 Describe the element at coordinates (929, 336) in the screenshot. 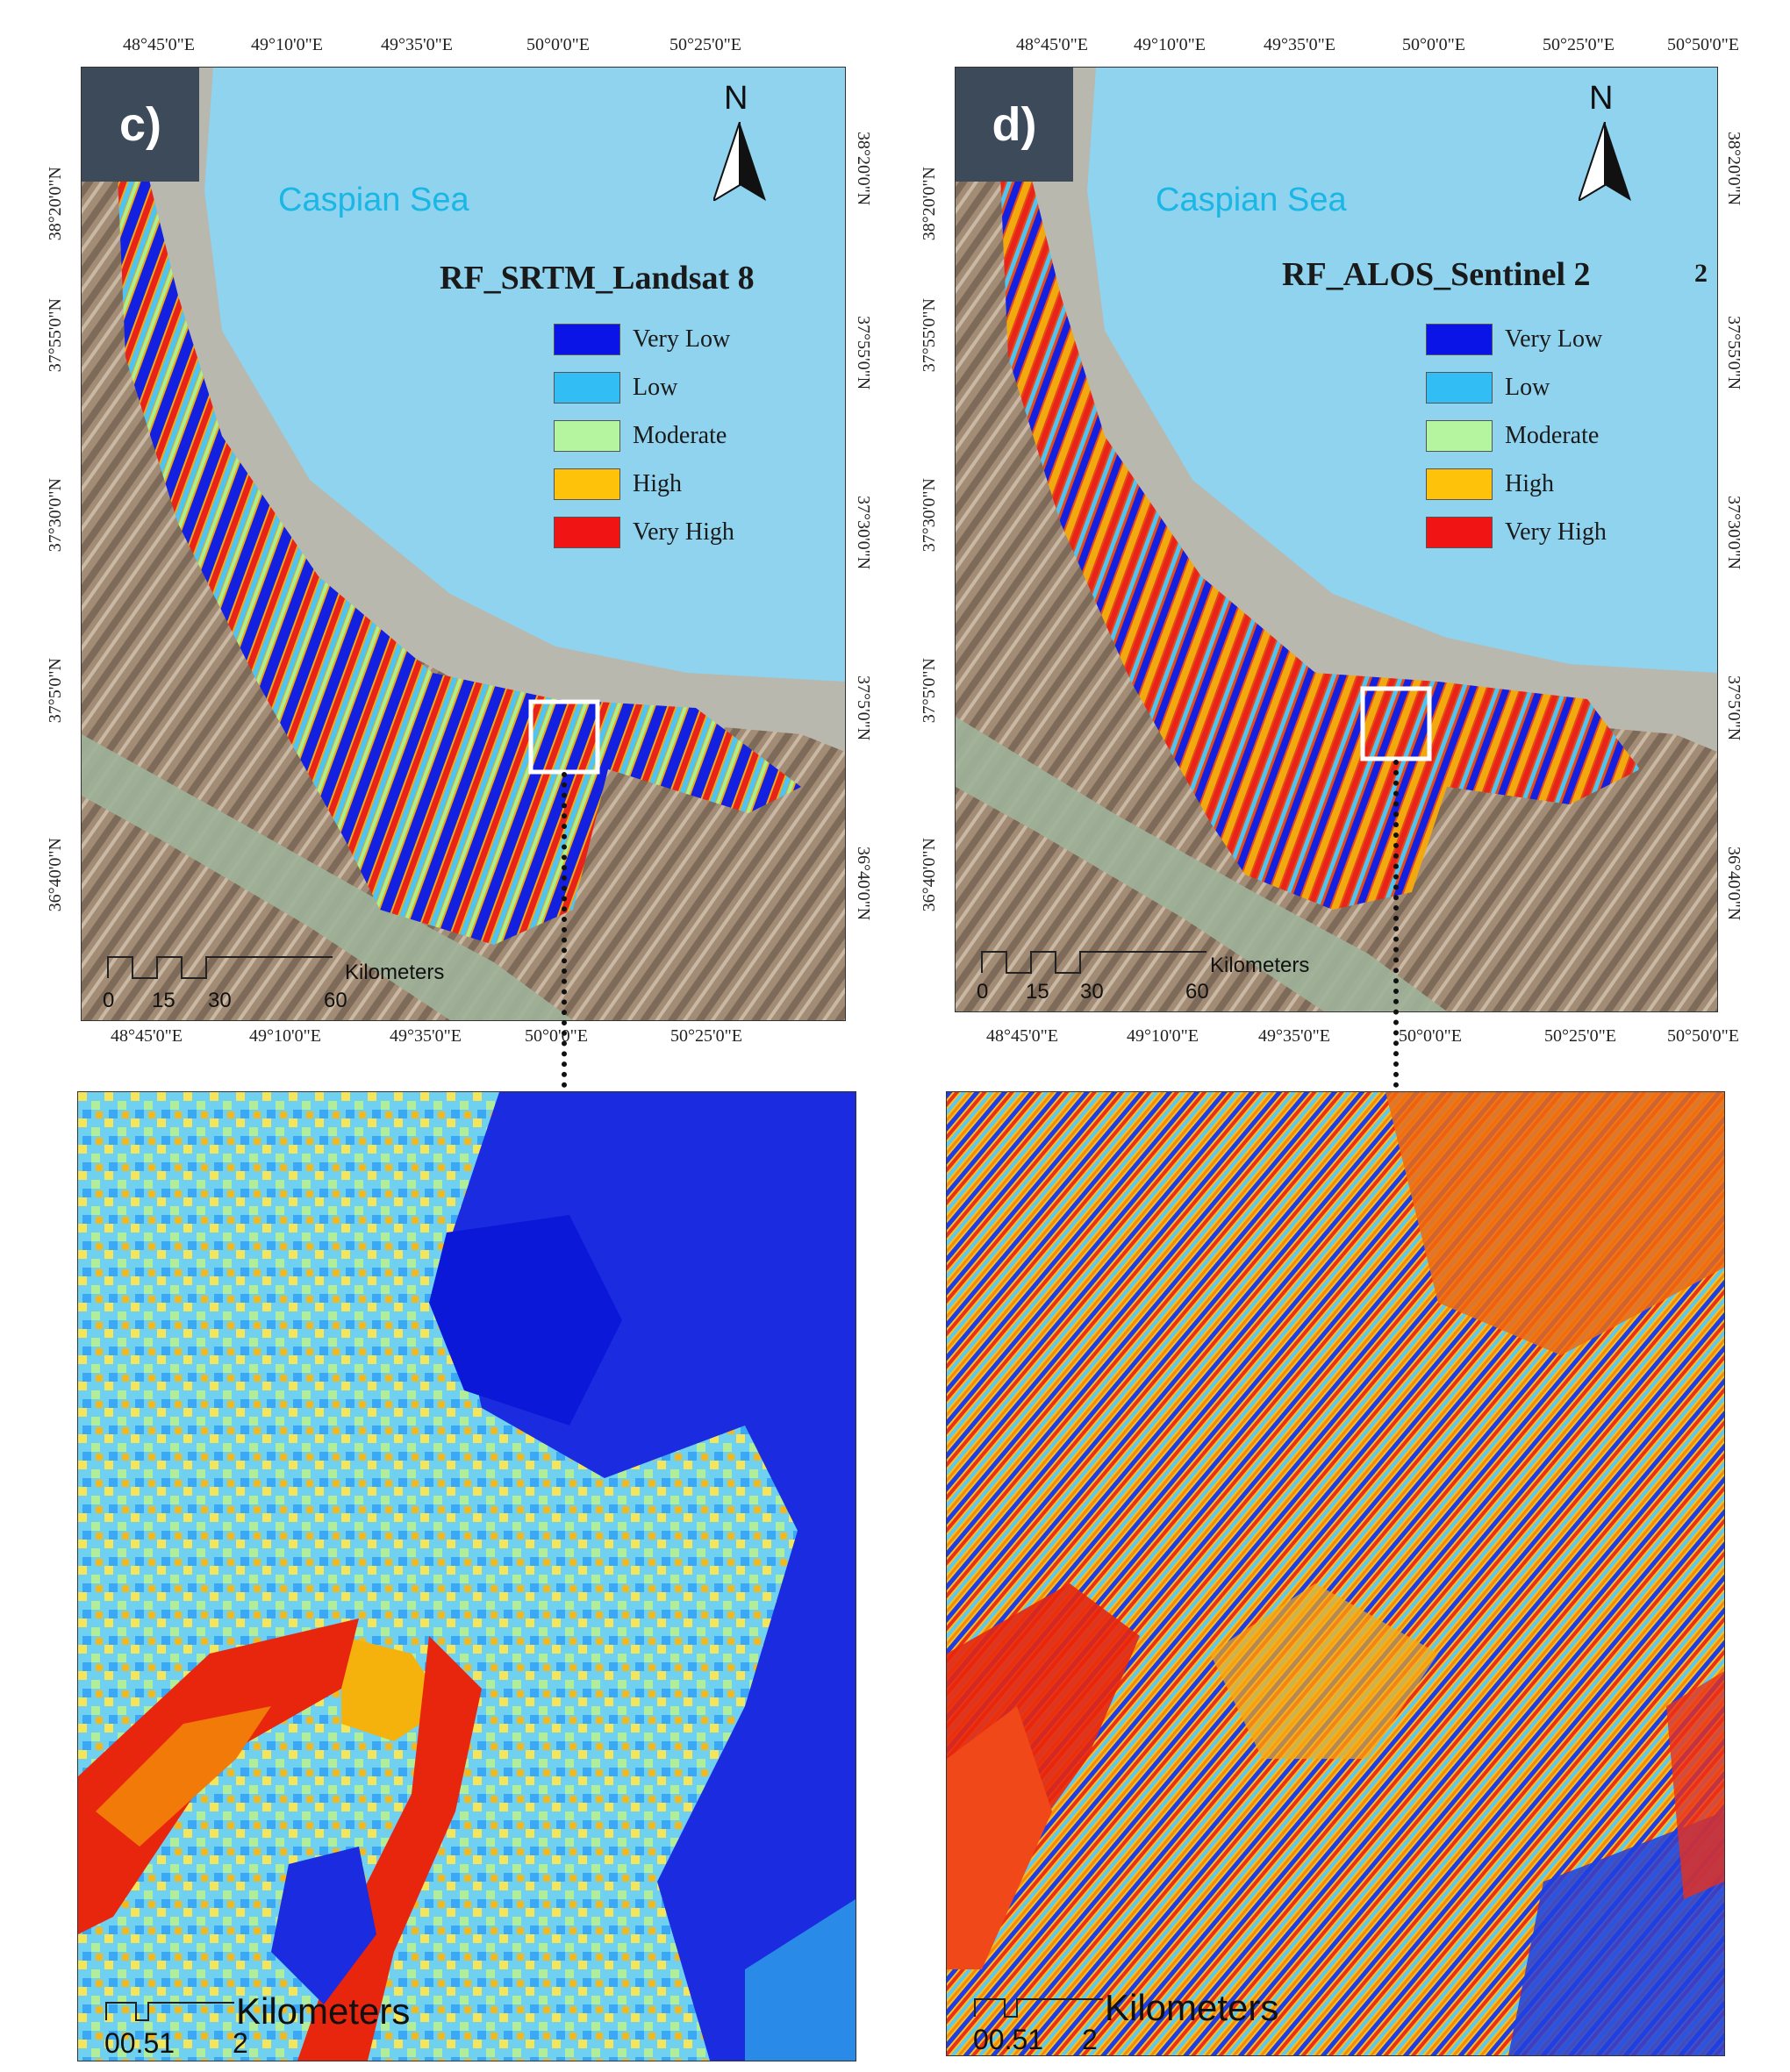

I see `left-tick: 37°55'0"N` at that location.